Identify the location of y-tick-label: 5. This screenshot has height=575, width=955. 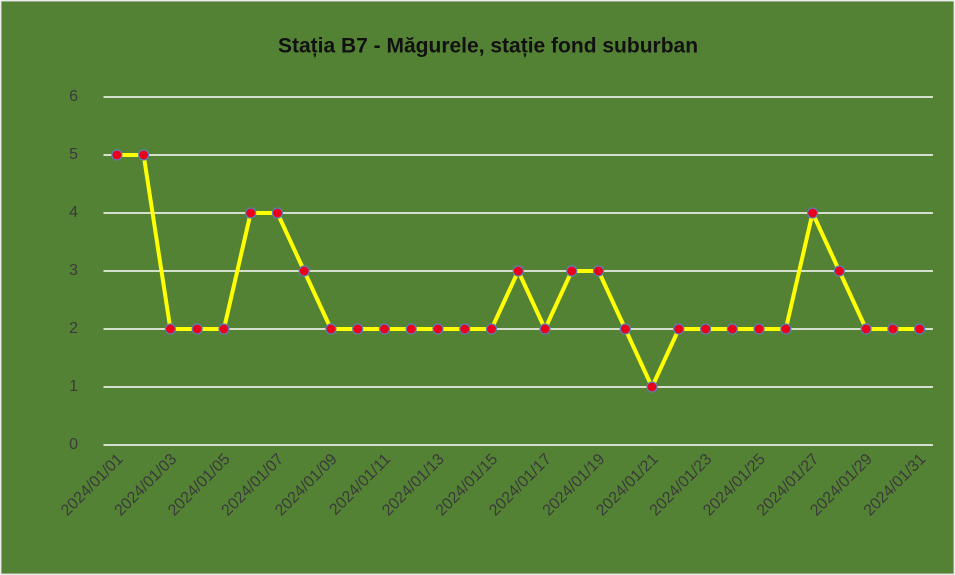
(73, 154).